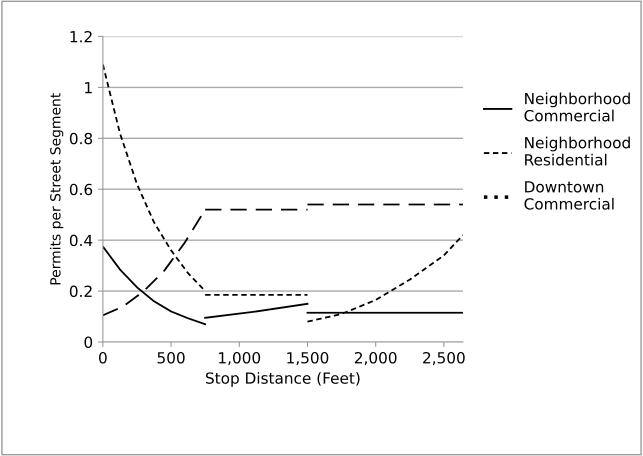 The height and width of the screenshot is (456, 643). I want to click on y-tick-label: 0.2, so click(81, 292).